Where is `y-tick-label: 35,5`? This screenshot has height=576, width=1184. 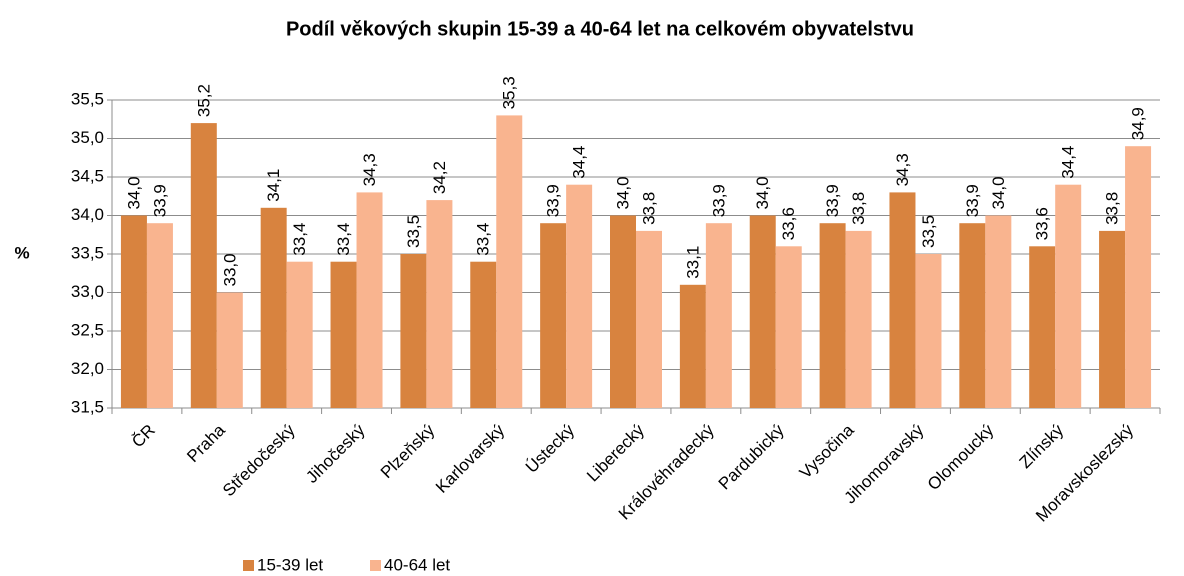
y-tick-label: 35,5 is located at coordinates (87, 98).